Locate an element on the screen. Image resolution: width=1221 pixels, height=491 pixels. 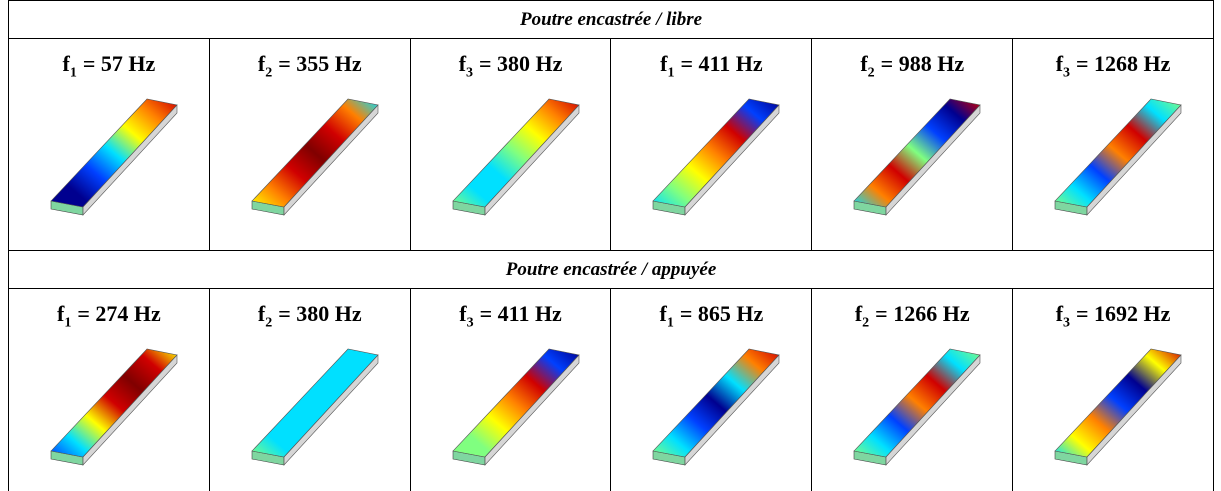
mode-cell: f3 = 1268 Hz is located at coordinates (1113, 145).